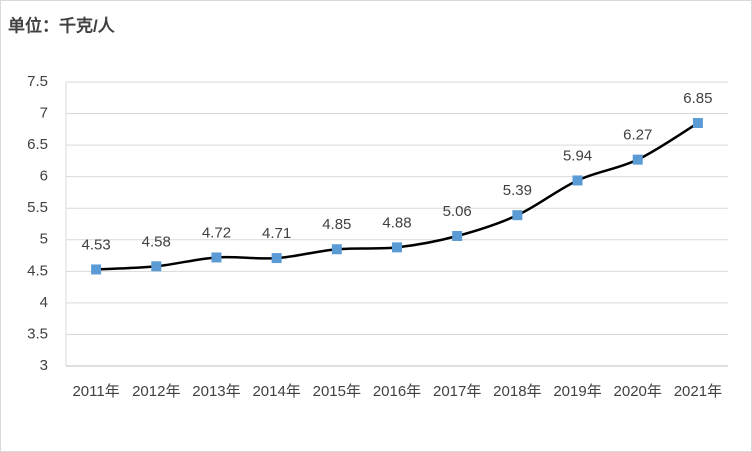 The image size is (752, 452). I want to click on y-tick-label: 3, so click(44, 365).